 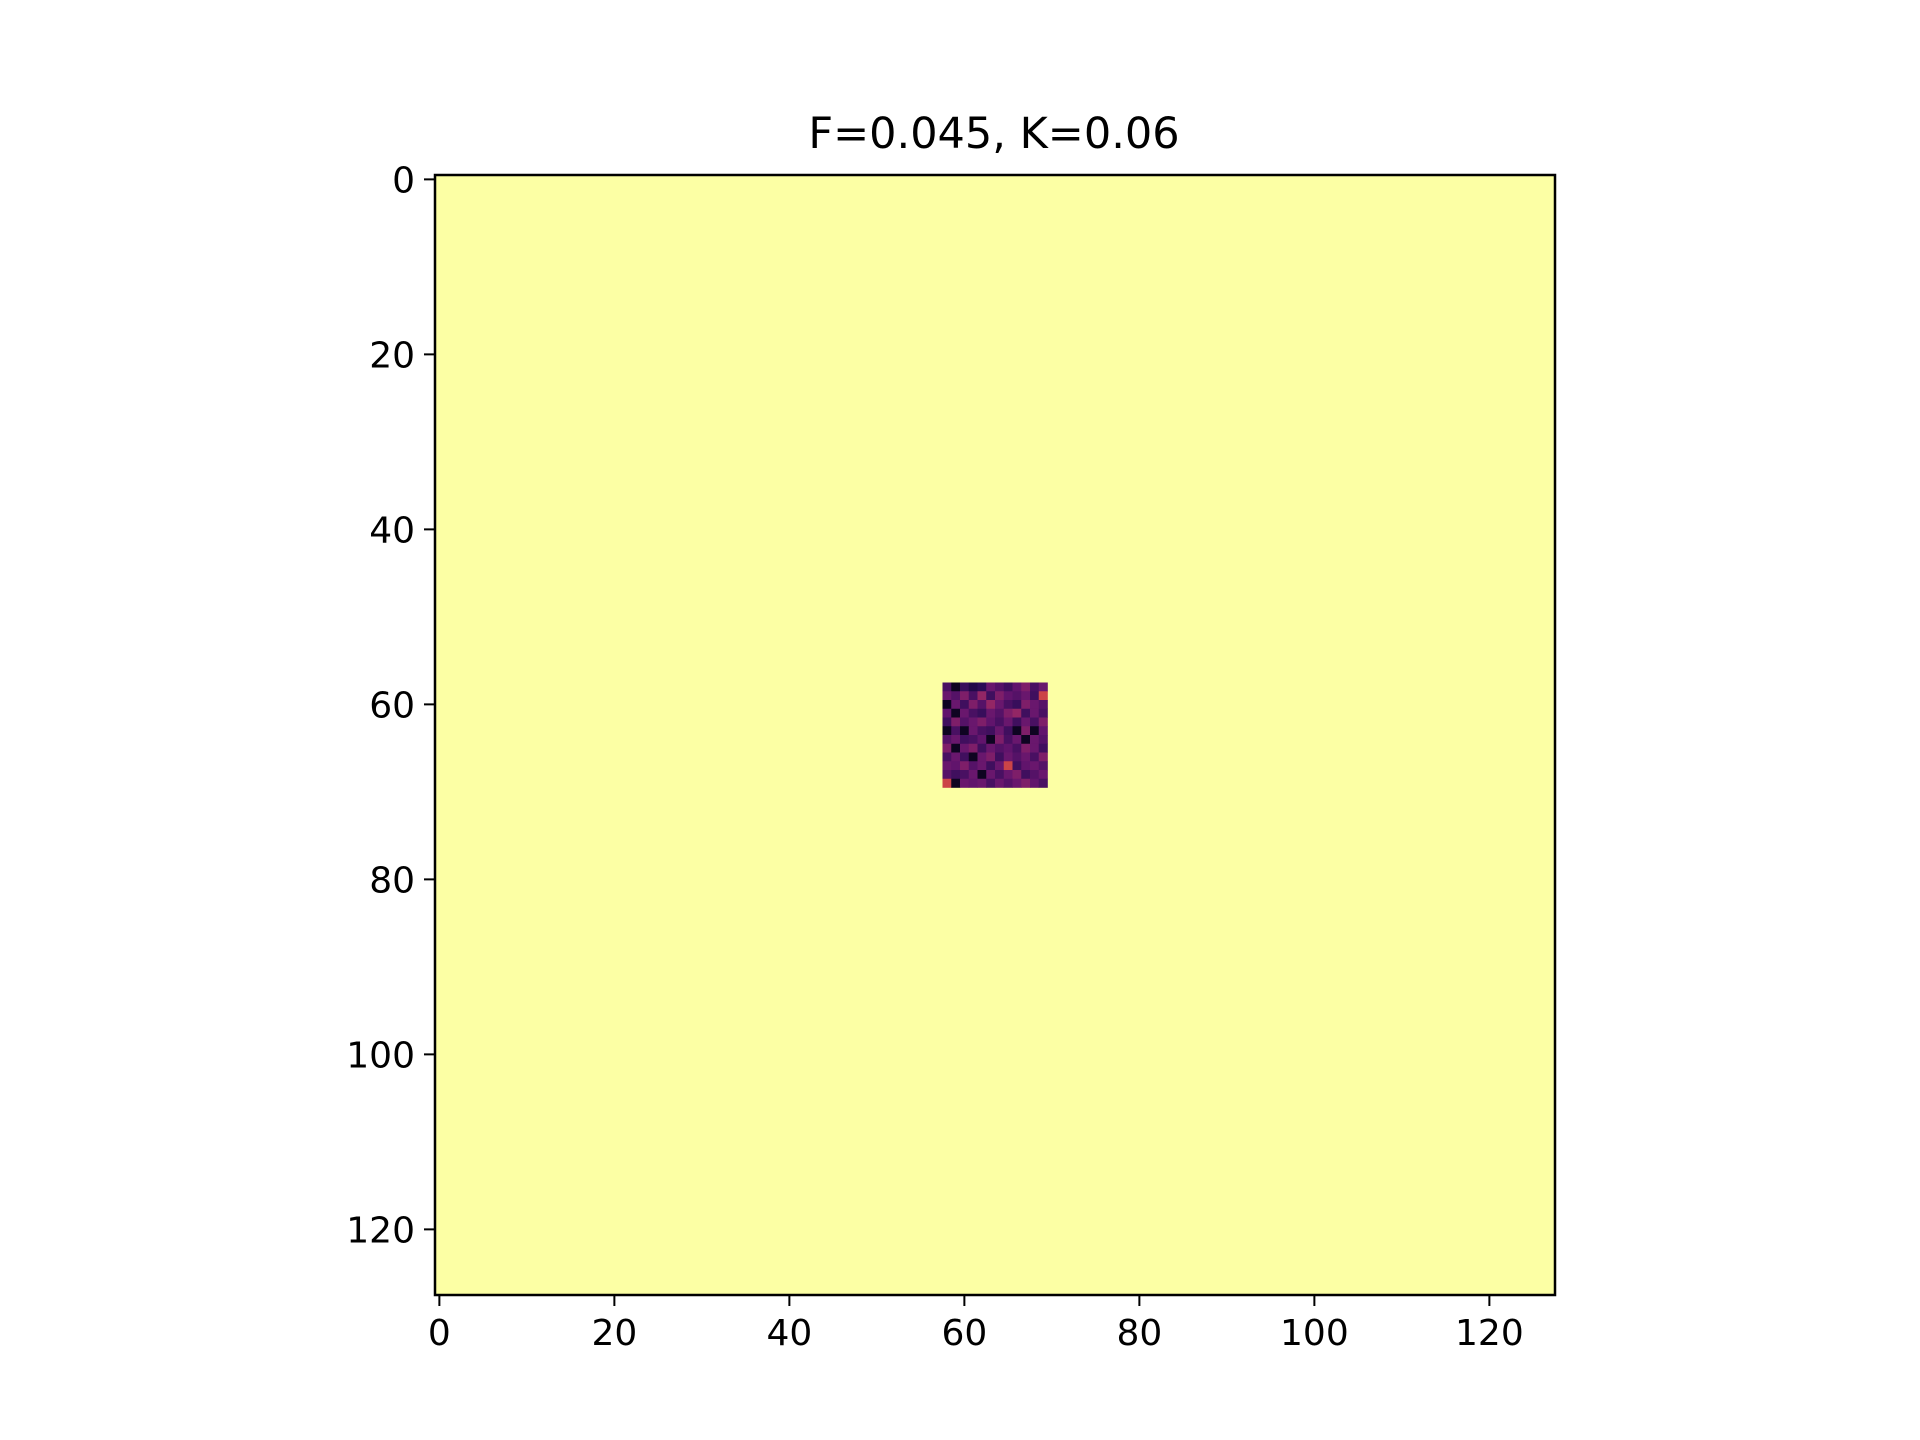 I want to click on x-tick-label: 0, so click(x=439, y=1333).